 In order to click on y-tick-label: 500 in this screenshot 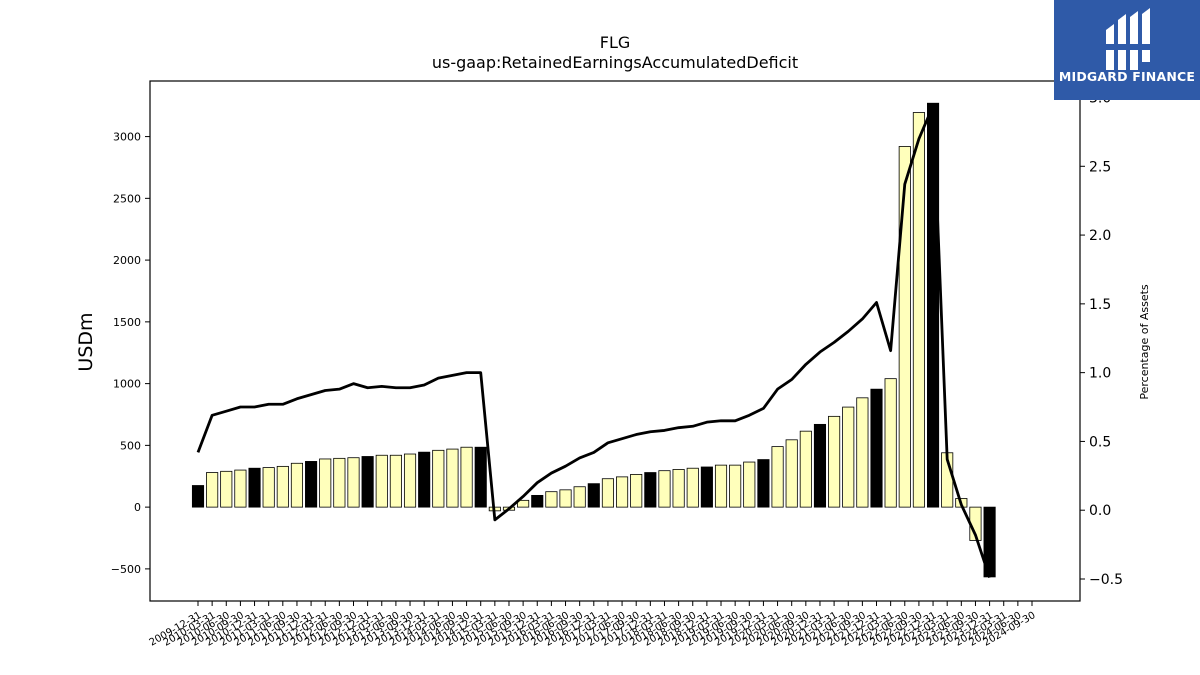, I will do `click(130, 445)`.